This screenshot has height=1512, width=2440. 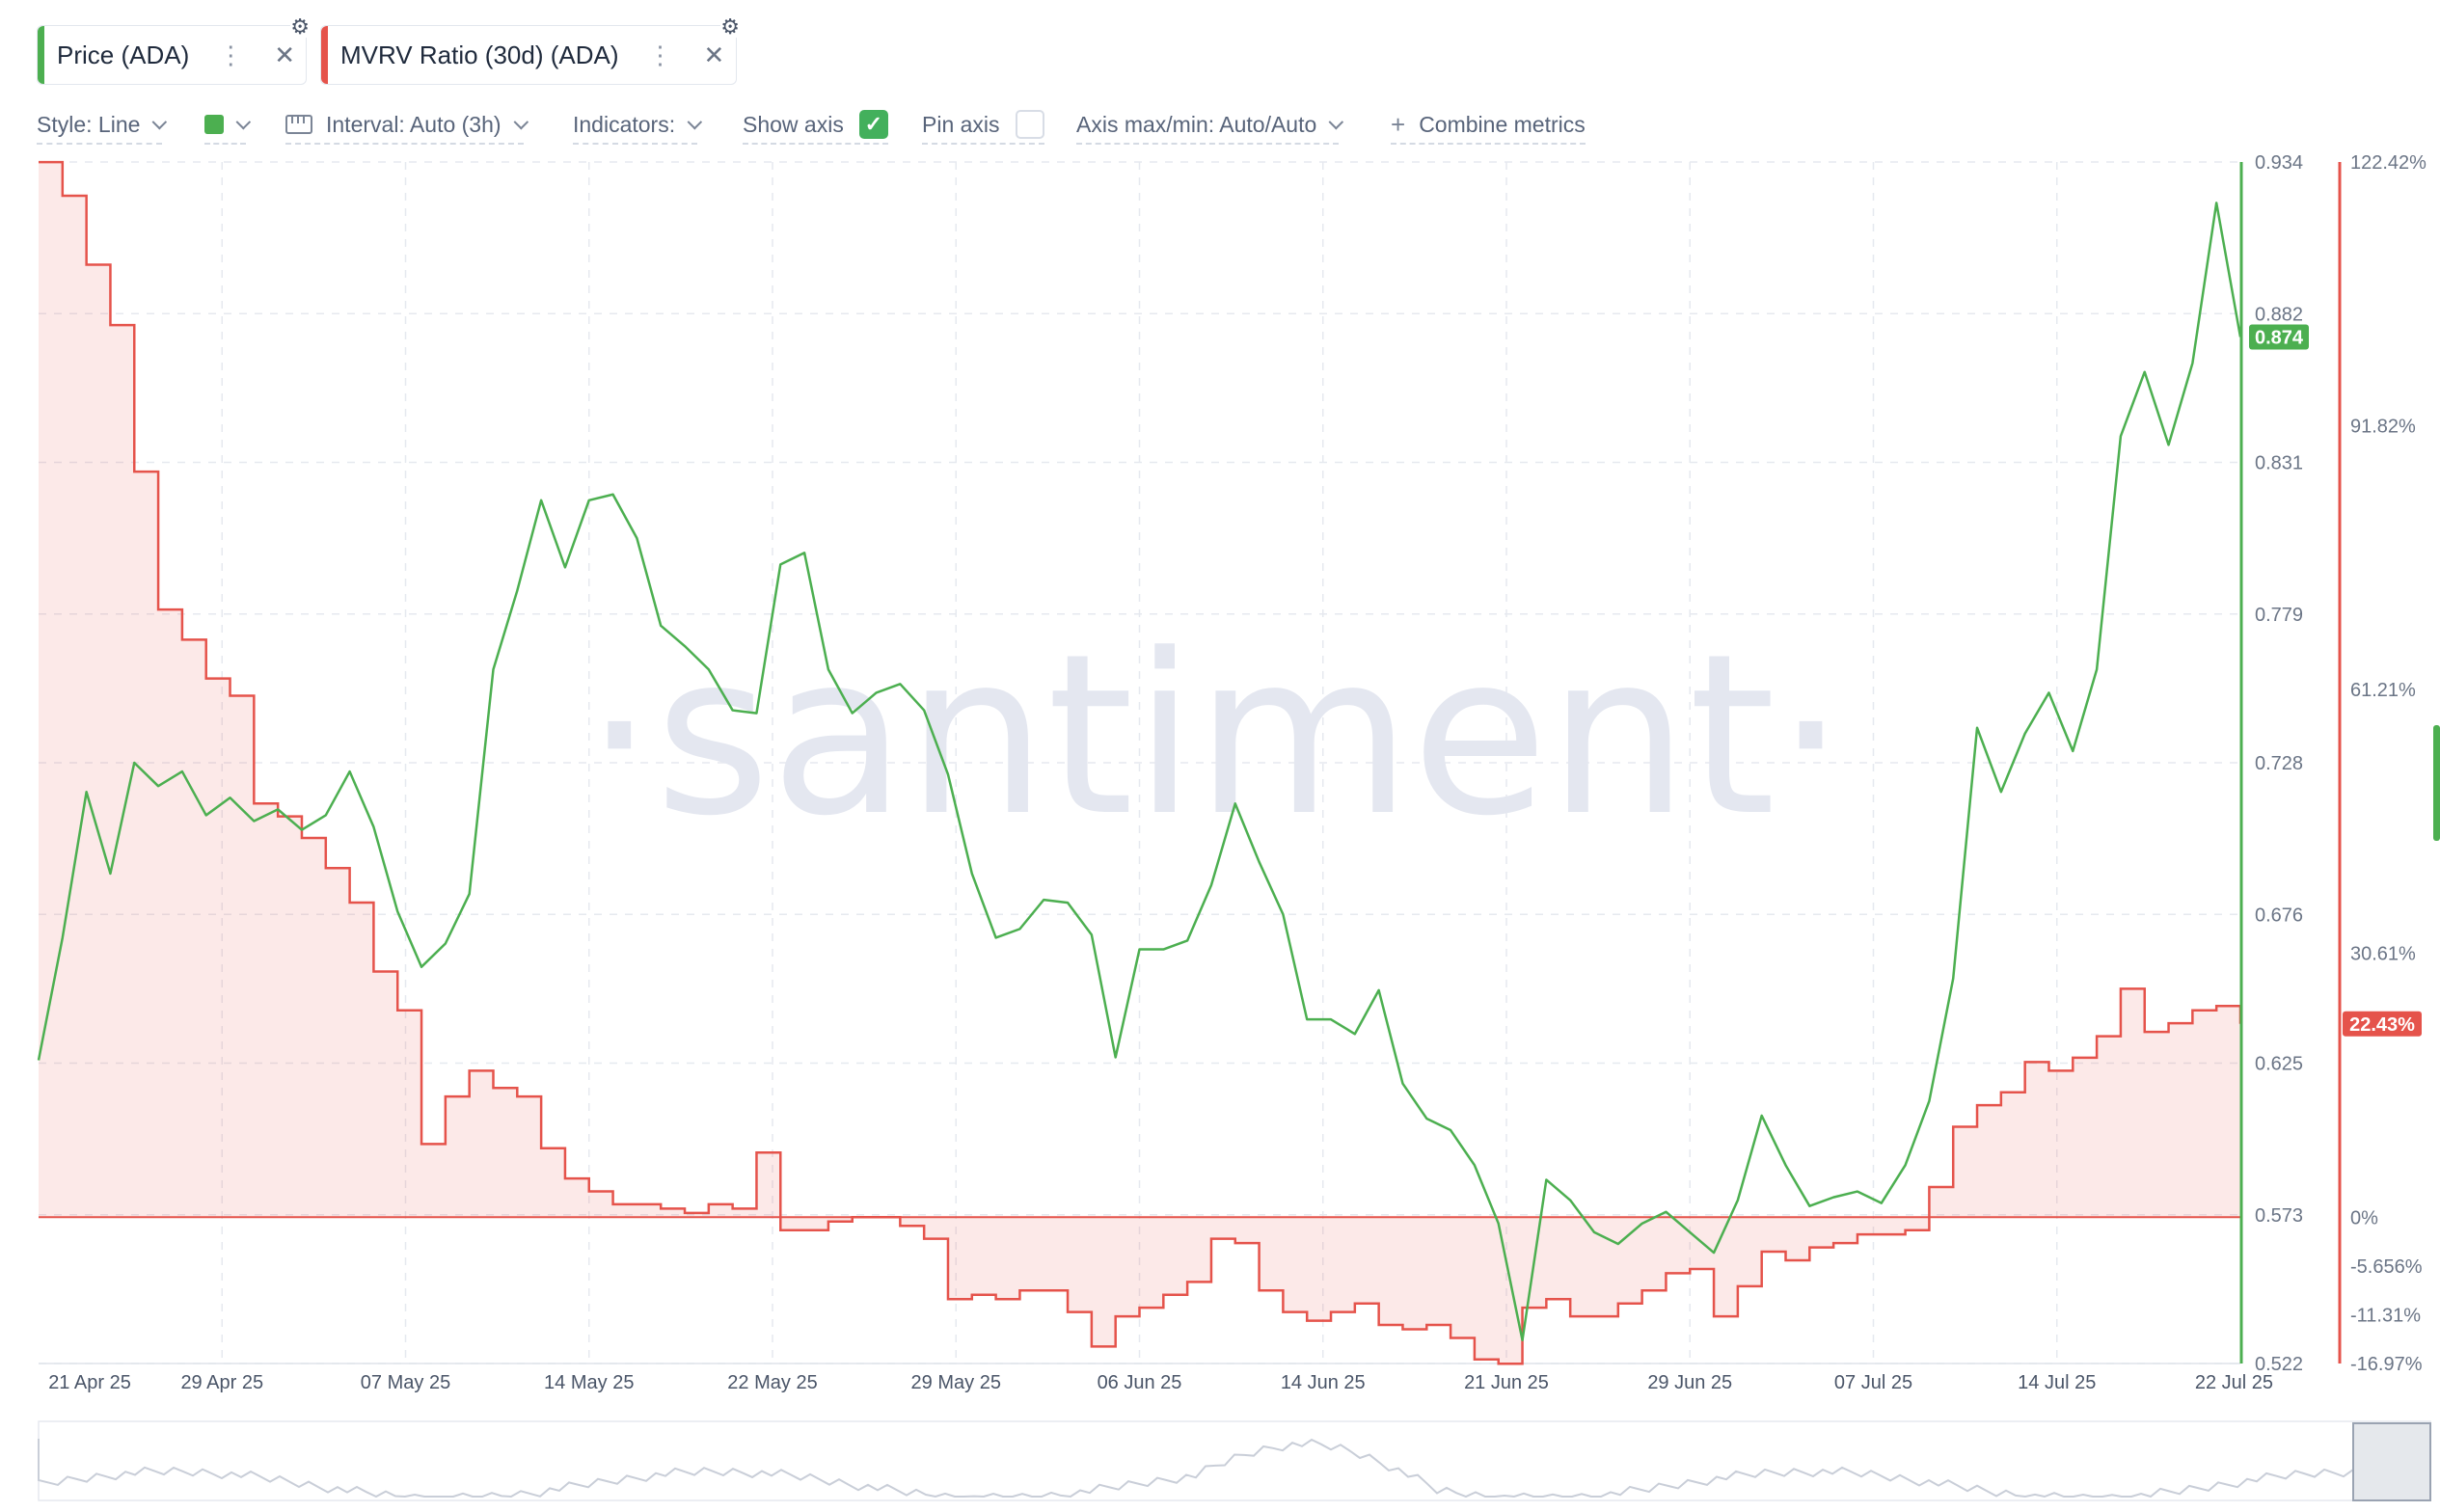 I want to click on tab-label: Price (ADA), so click(x=123, y=54).